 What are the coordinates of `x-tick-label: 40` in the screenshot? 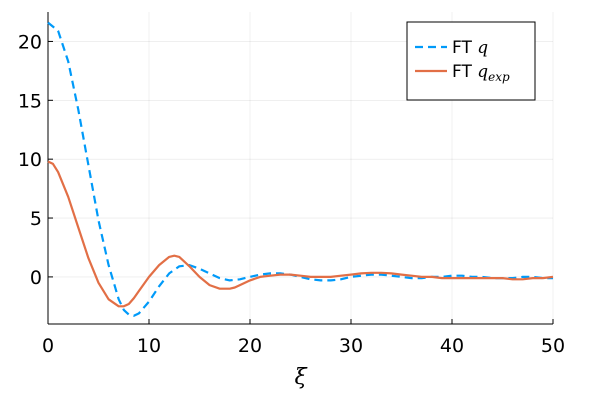 It's located at (452, 346).